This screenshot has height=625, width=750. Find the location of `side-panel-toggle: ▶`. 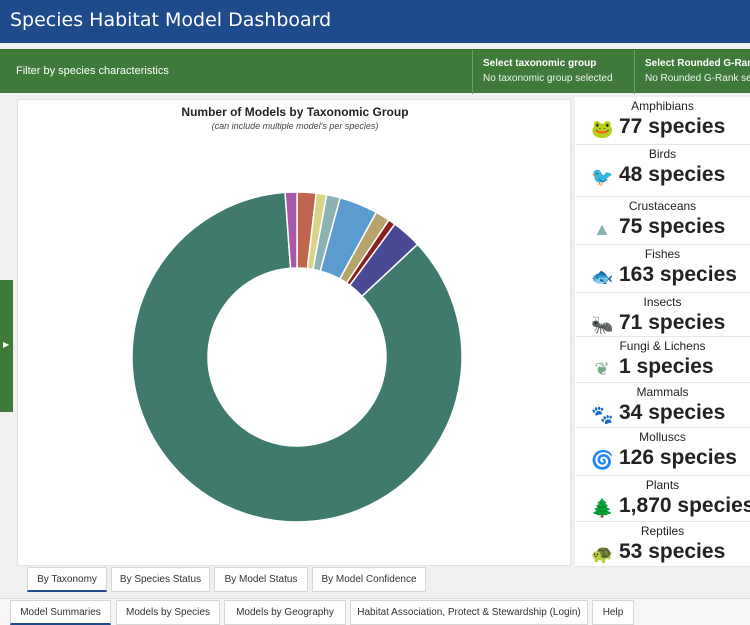

side-panel-toggle: ▶ is located at coordinates (6, 346).